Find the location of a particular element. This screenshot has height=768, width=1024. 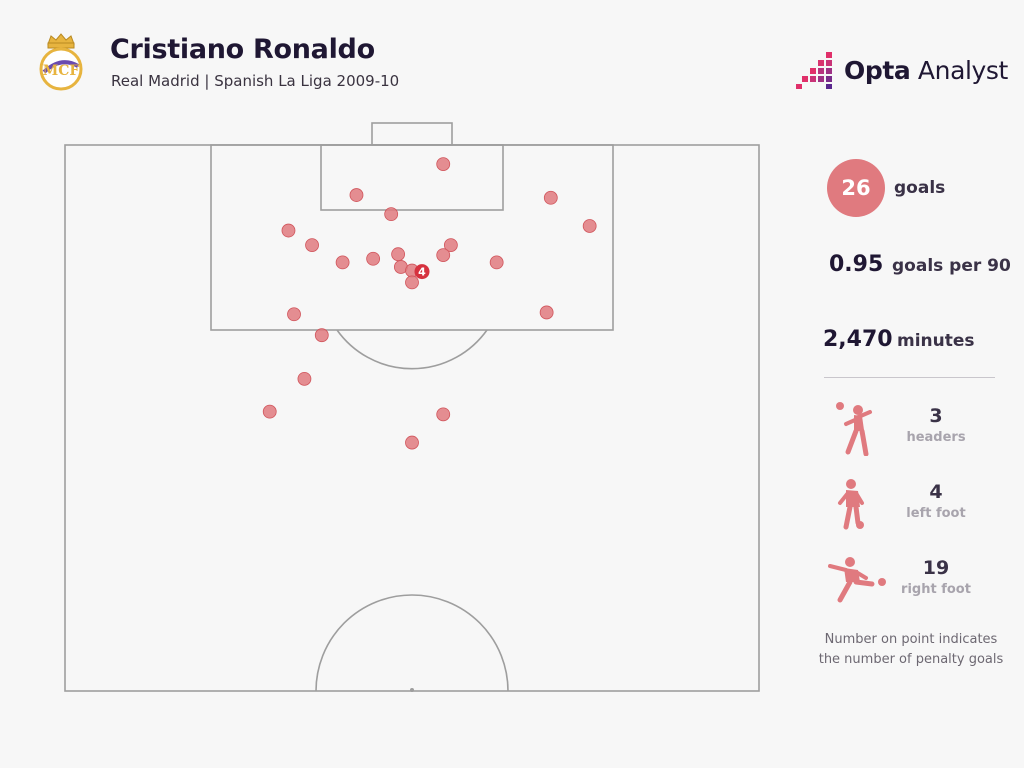

brand-name: Opta Analyst is located at coordinates (926, 70).